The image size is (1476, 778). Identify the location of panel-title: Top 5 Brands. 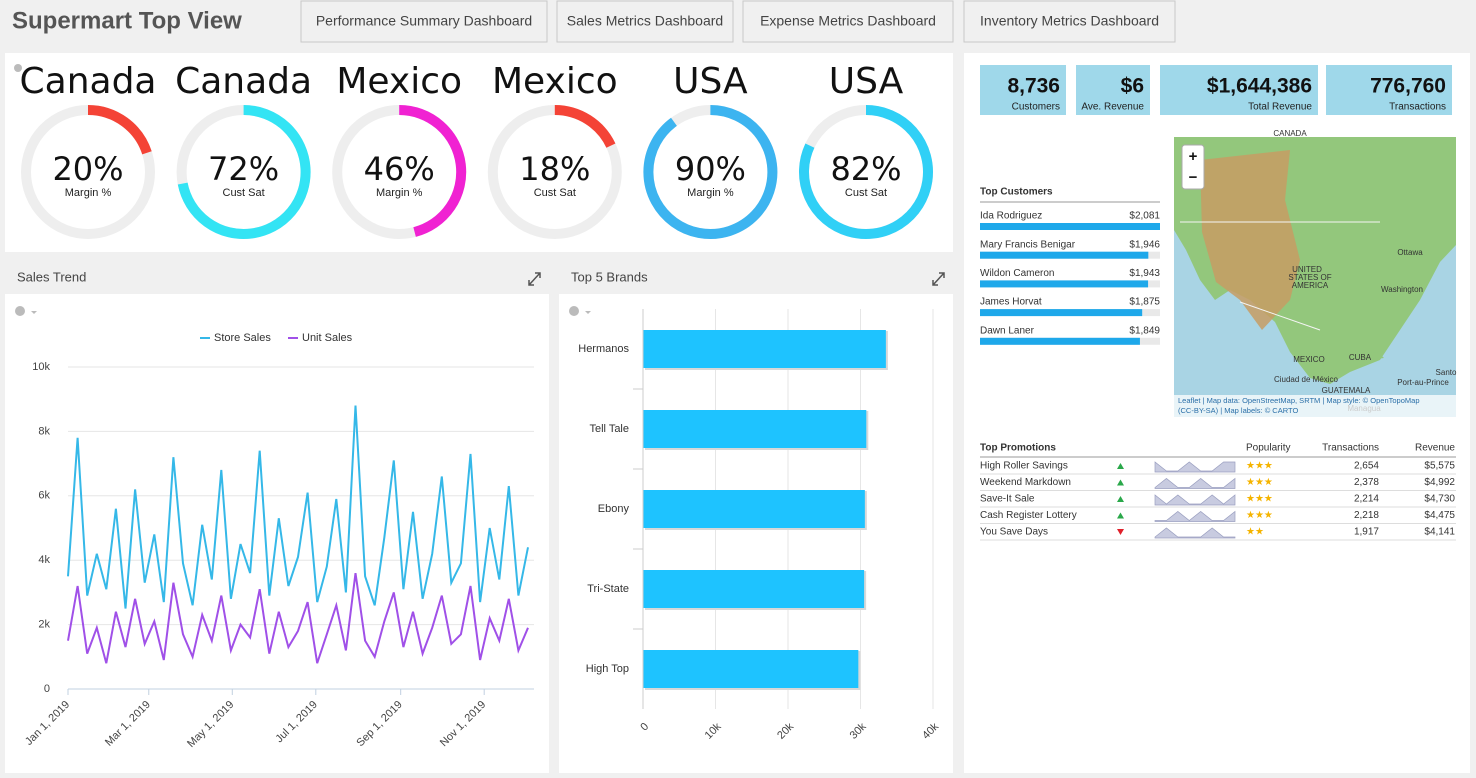
(609, 276).